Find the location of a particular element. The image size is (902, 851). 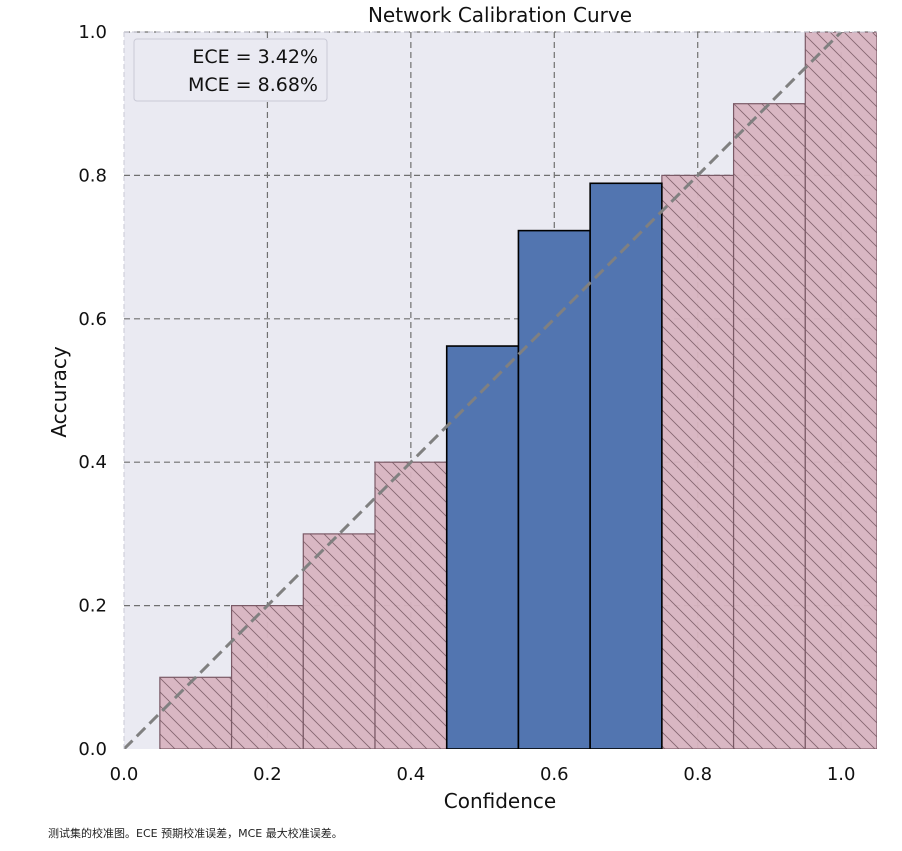

y-tick-labels: 0.0 0.2 0.4 0.6 0.8 1.0 is located at coordinates (92, 391).